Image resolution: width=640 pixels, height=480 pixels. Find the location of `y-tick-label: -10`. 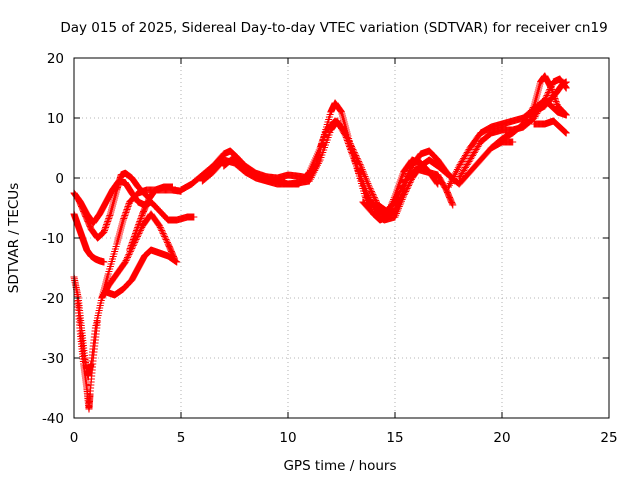

y-tick-label: -10 is located at coordinates (53, 239).